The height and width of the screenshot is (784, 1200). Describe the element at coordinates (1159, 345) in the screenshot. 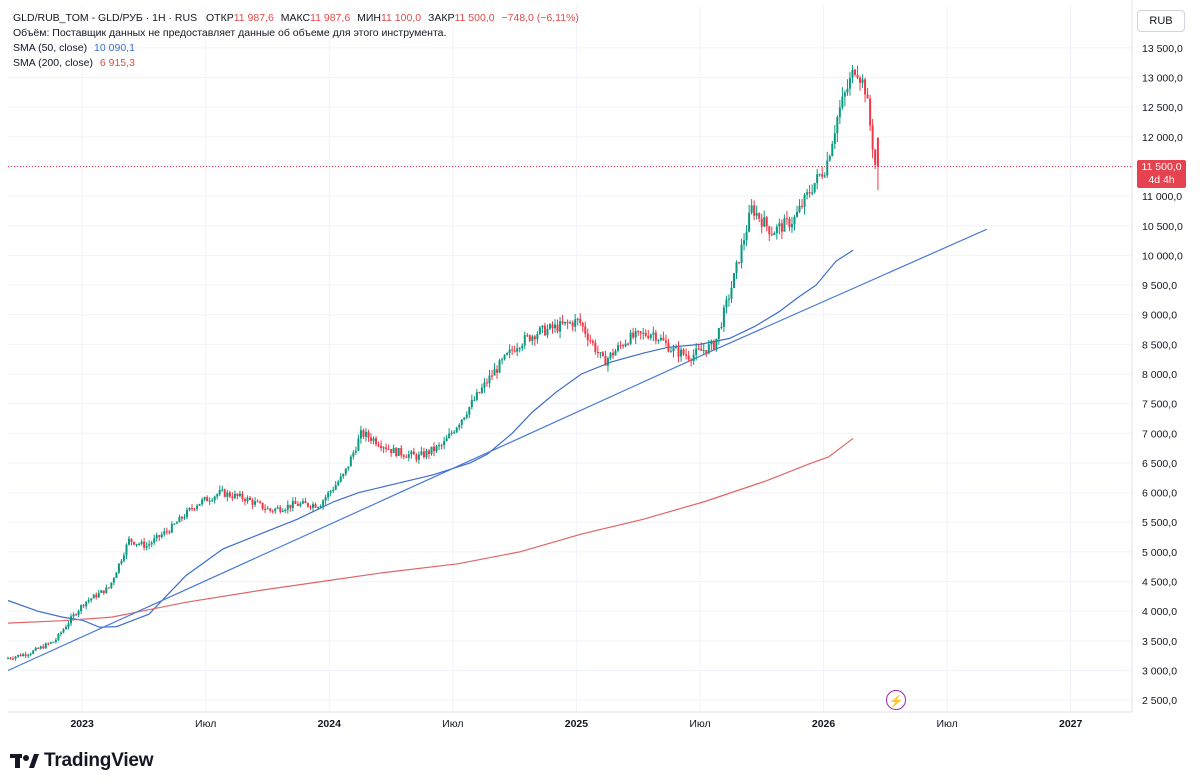

I see `y-tick-label: 8 500,0` at that location.